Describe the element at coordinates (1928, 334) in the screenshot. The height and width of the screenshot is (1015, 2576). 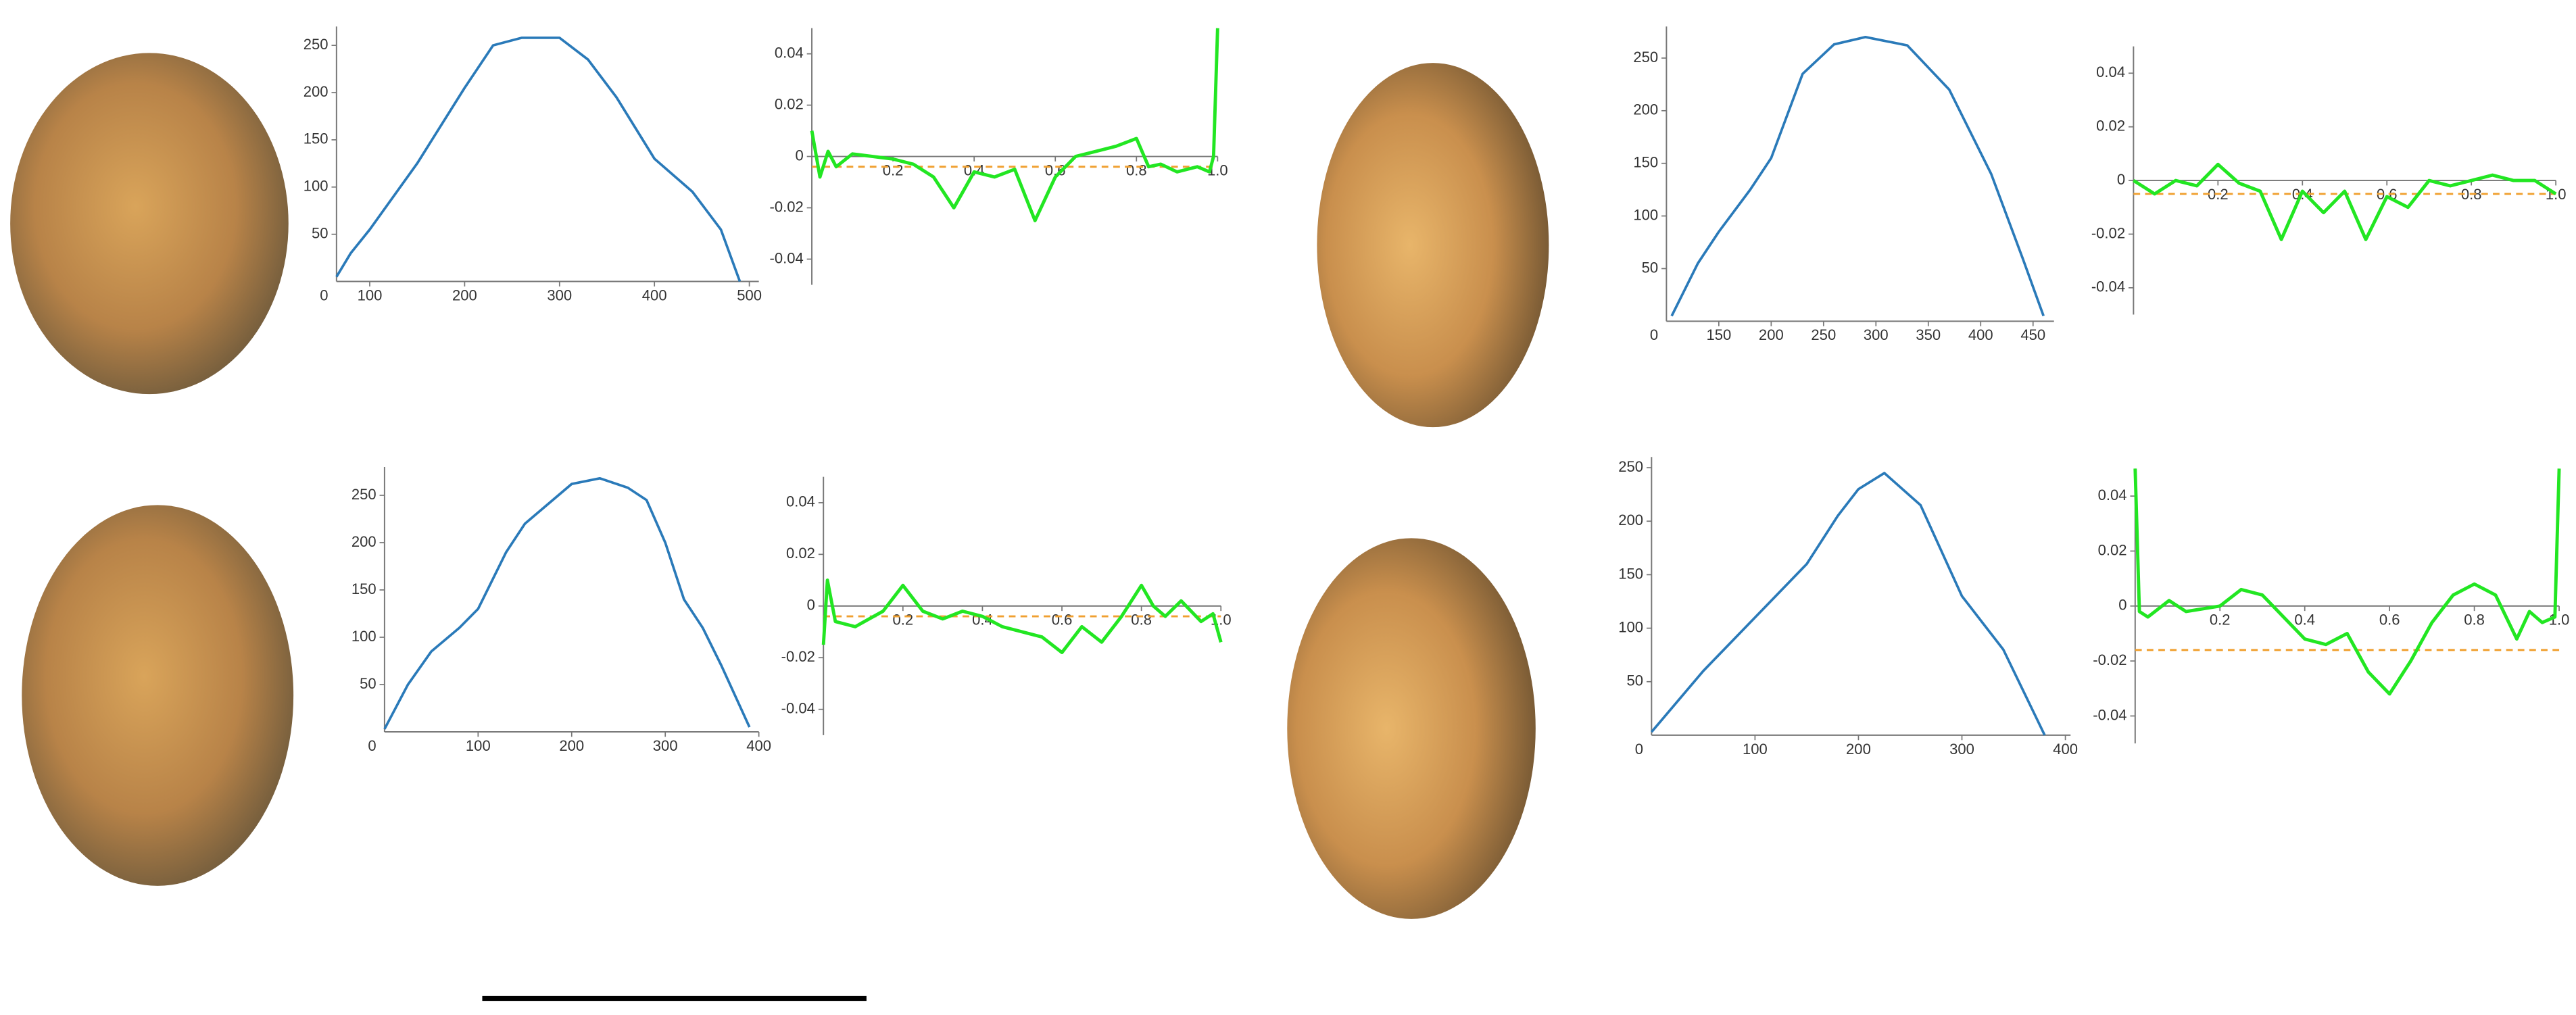
I see `x-tick-label: 350` at that location.